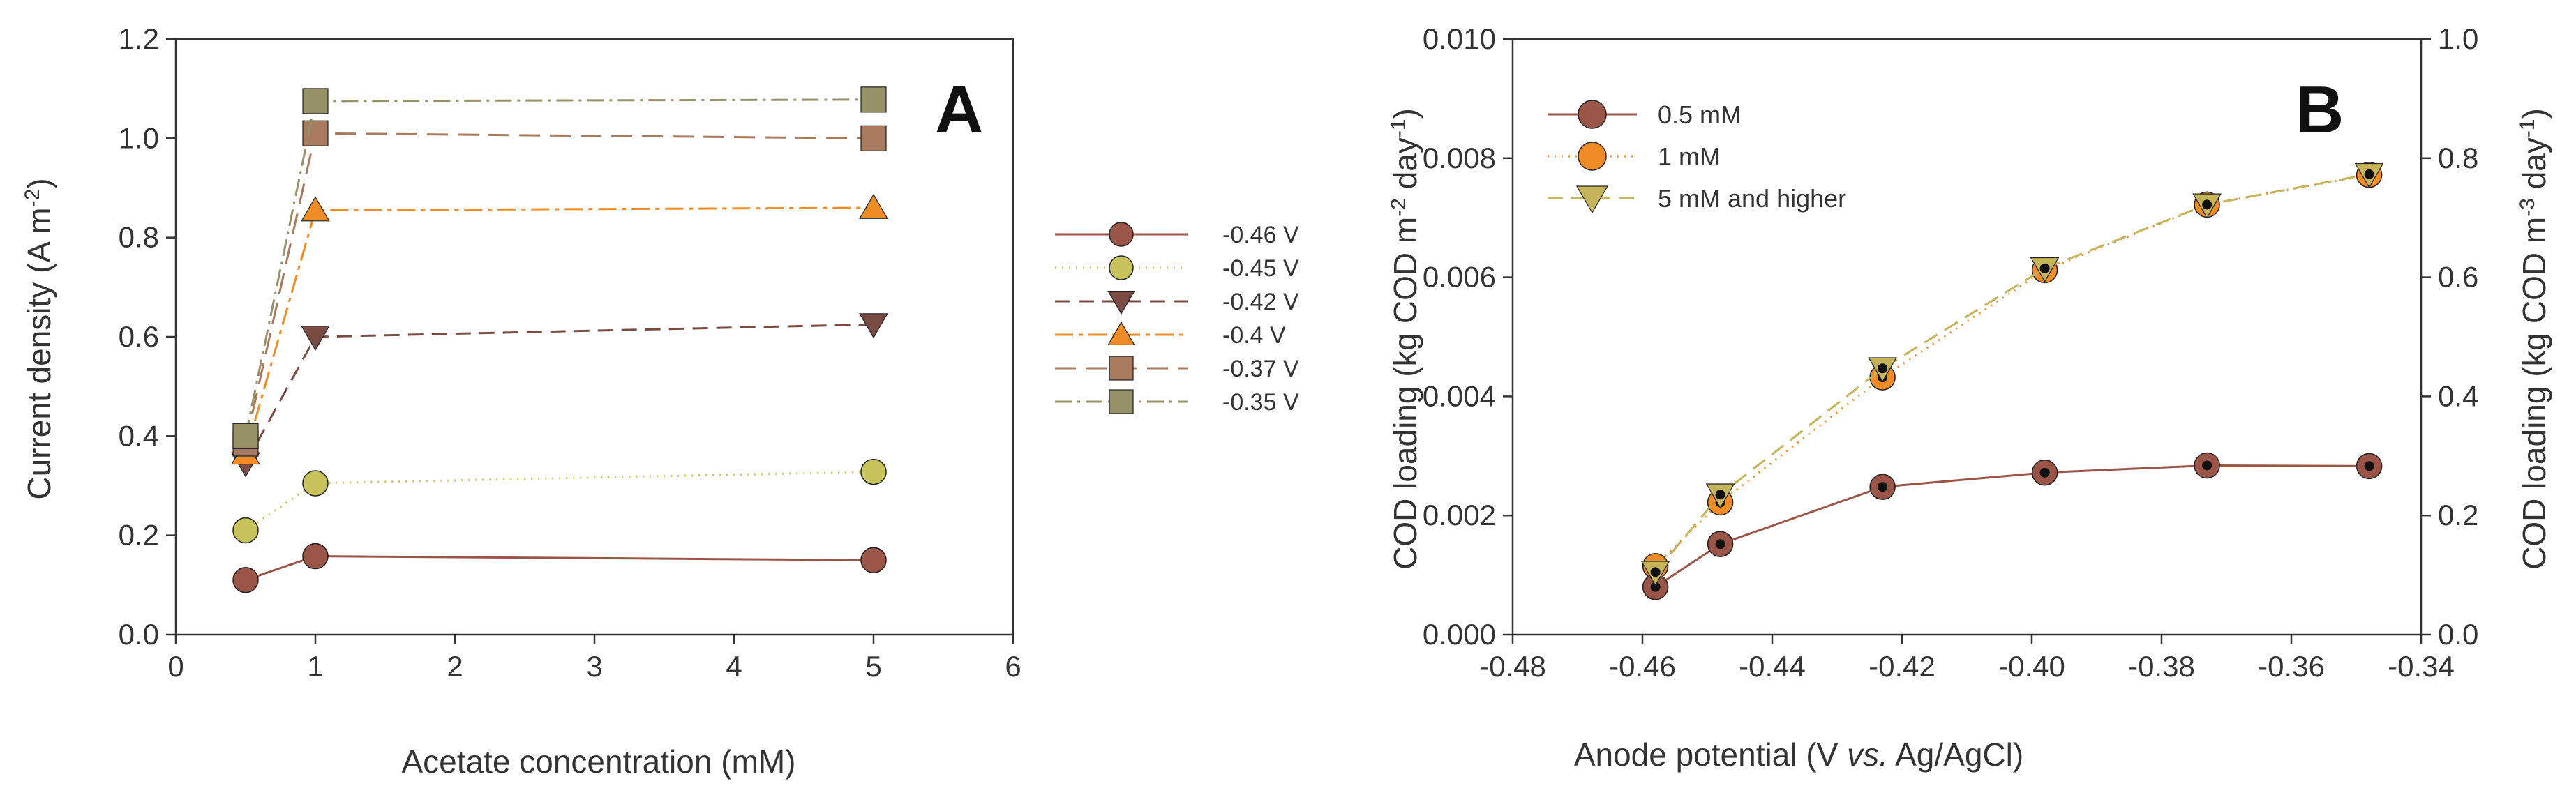  I want to click on panel-a-legend-label: -0.42 V, so click(1260, 302).